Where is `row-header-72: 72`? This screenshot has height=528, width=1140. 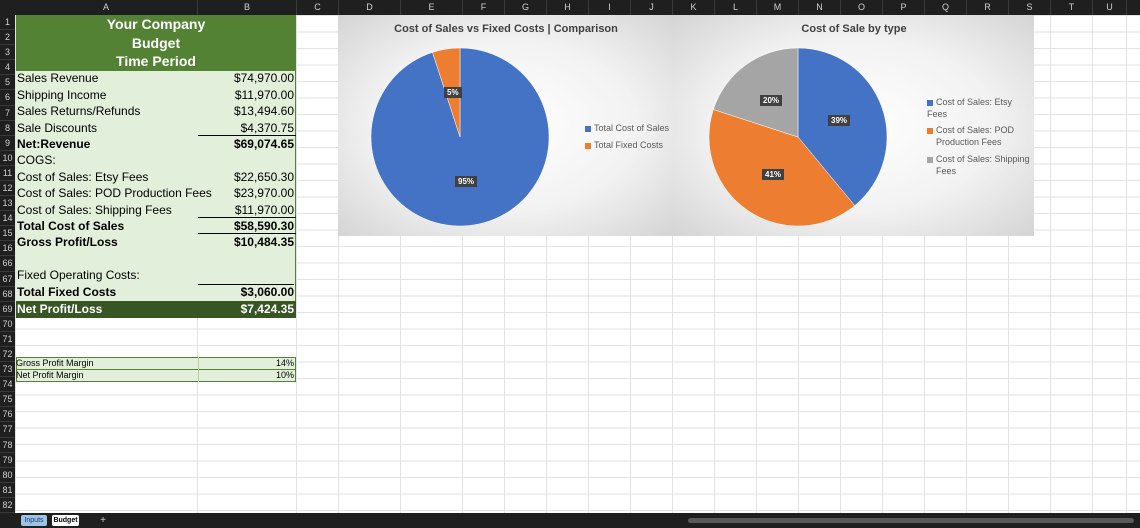 row-header-72: 72 is located at coordinates (7, 355).